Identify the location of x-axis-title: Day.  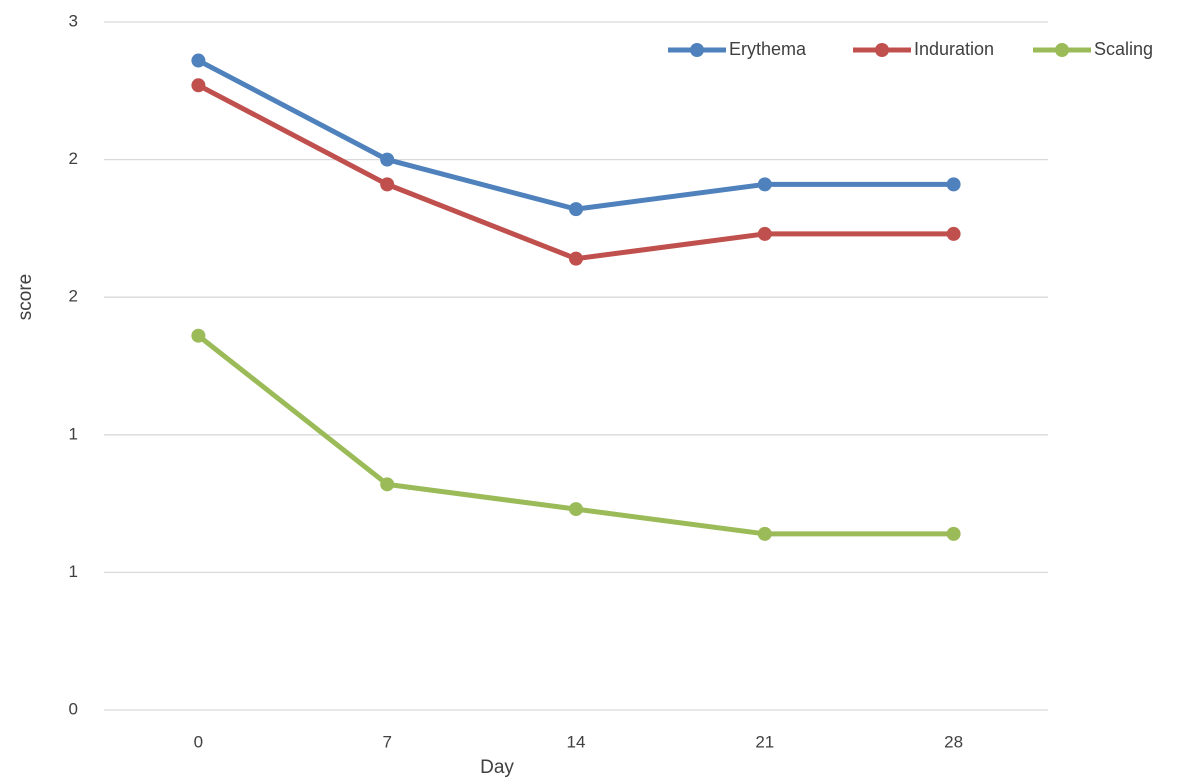
(497, 767).